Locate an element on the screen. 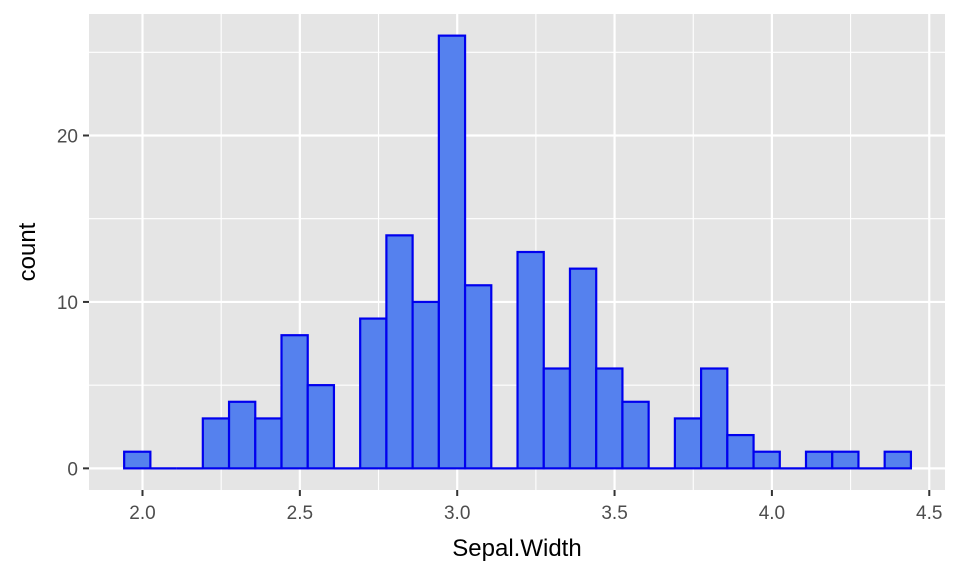 This screenshot has width=960, height=576. y-axis: 0 10 20 is located at coordinates (73, 303).